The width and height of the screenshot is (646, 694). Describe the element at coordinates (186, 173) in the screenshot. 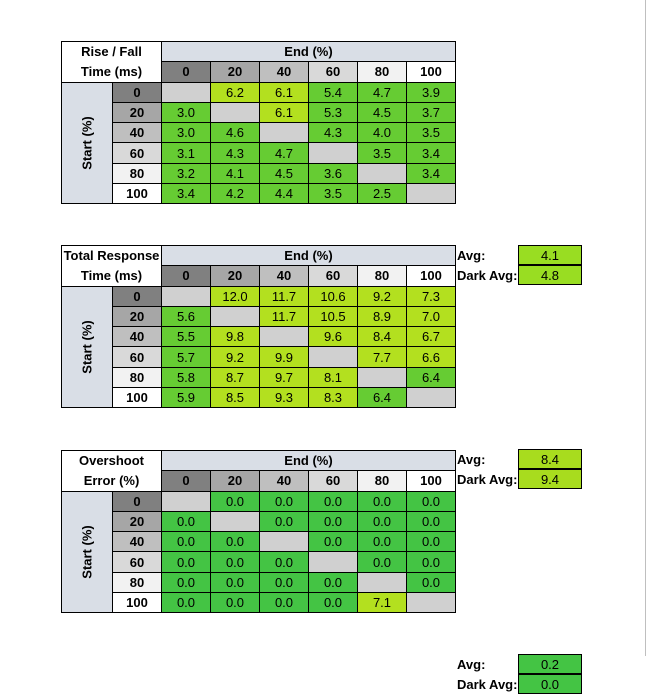

I see `value-cell: 3.2` at that location.